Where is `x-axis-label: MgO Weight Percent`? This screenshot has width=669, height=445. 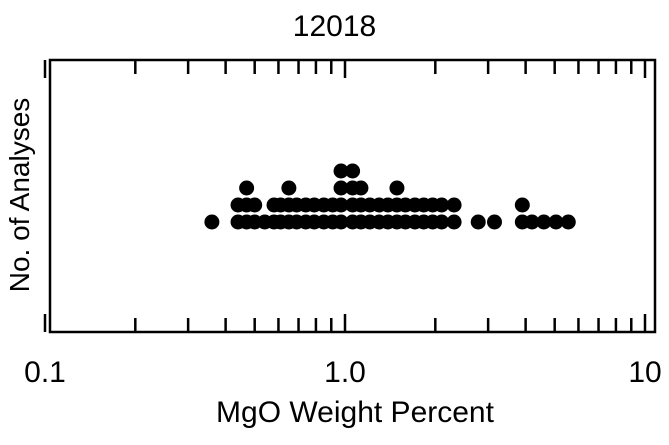 x-axis-label: MgO Weight Percent is located at coordinates (355, 412).